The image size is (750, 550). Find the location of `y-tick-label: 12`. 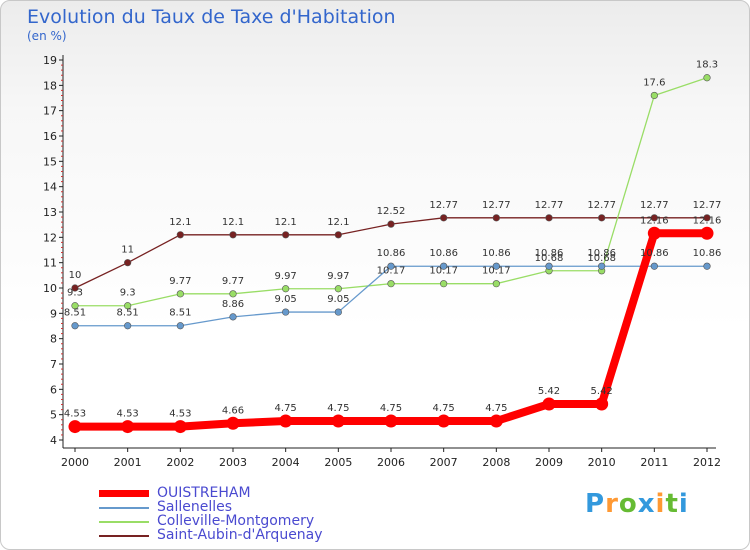

y-tick-label: 12 is located at coordinates (50, 237).